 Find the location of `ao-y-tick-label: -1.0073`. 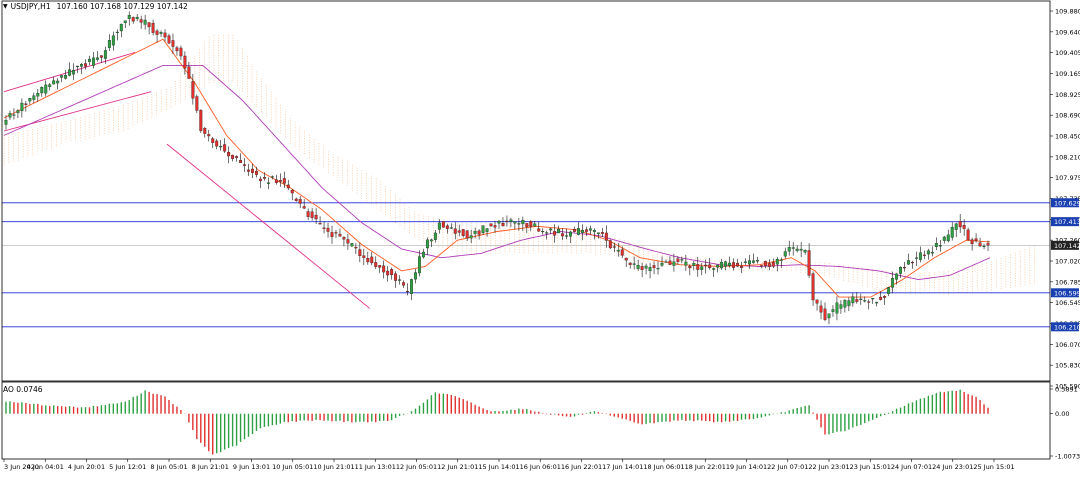

ao-y-tick-label: -1.0073 is located at coordinates (1067, 457).